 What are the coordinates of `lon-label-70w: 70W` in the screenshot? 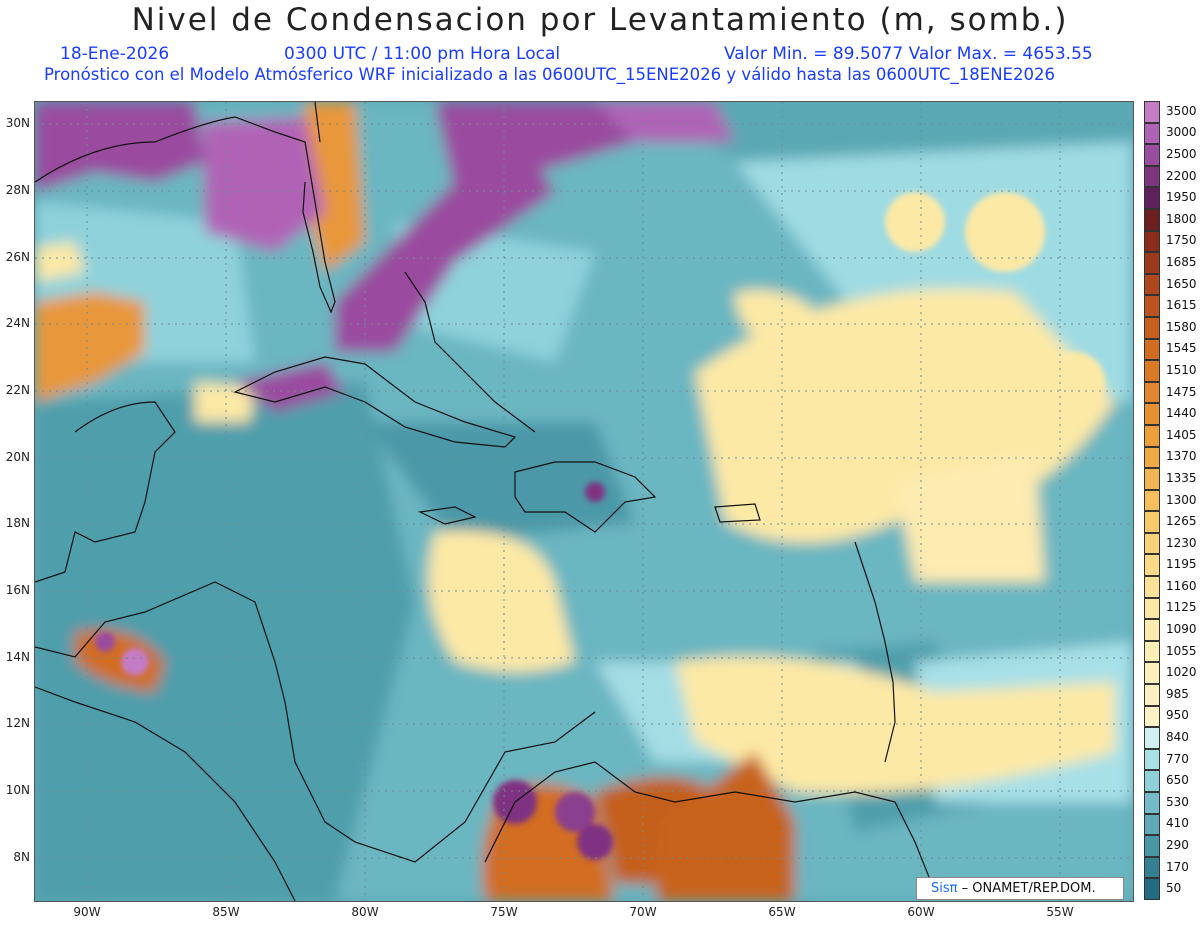 It's located at (643, 912).